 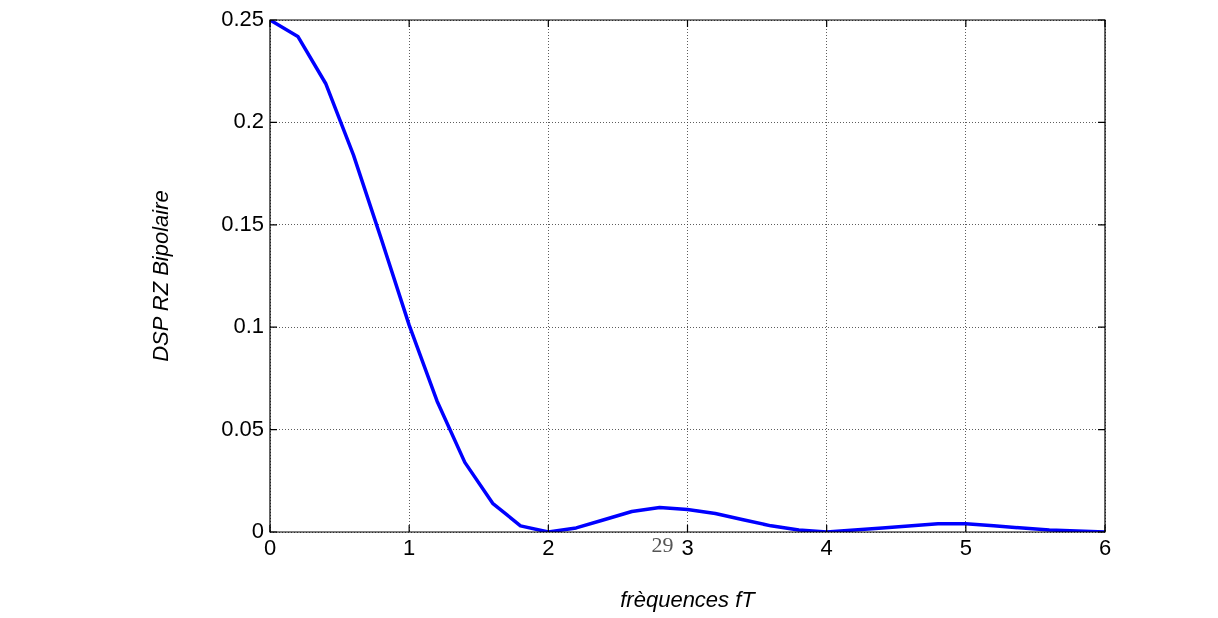 I want to click on x-tick-label: 3, so click(x=687, y=548).